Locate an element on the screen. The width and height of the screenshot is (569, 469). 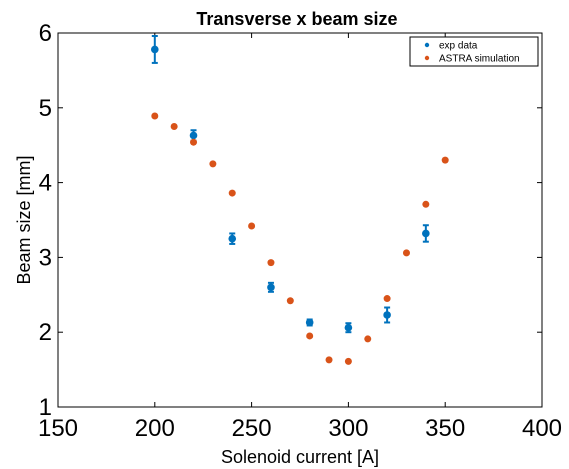
x-tick-label: 400 is located at coordinates (542, 428).